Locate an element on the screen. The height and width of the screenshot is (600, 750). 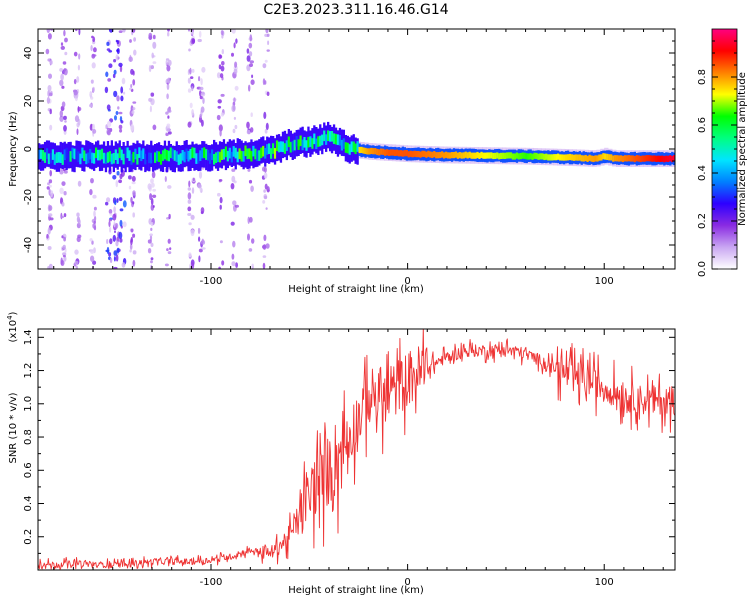
spectrogram-ytick-label: 0 is located at coordinates (28, 149).